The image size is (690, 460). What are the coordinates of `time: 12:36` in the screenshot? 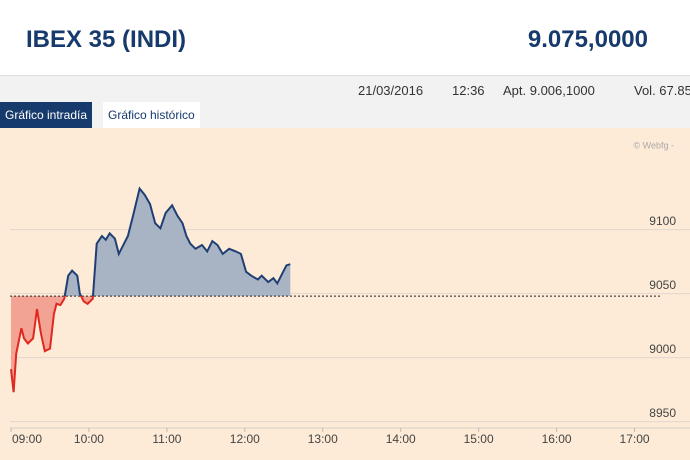 It's located at (468, 90).